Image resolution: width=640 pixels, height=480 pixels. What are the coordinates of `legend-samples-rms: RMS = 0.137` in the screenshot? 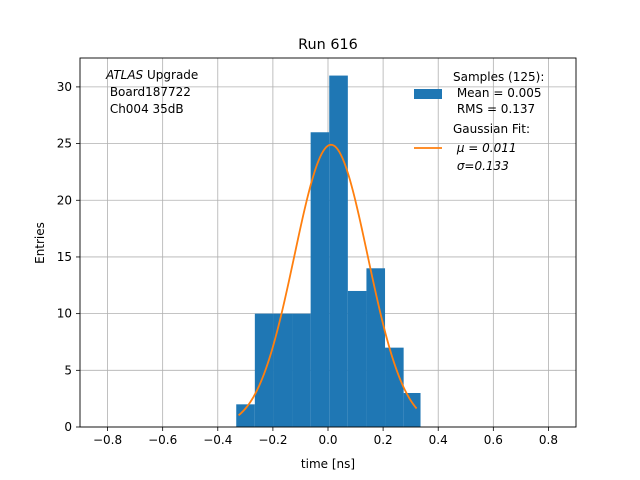 It's located at (494, 109).